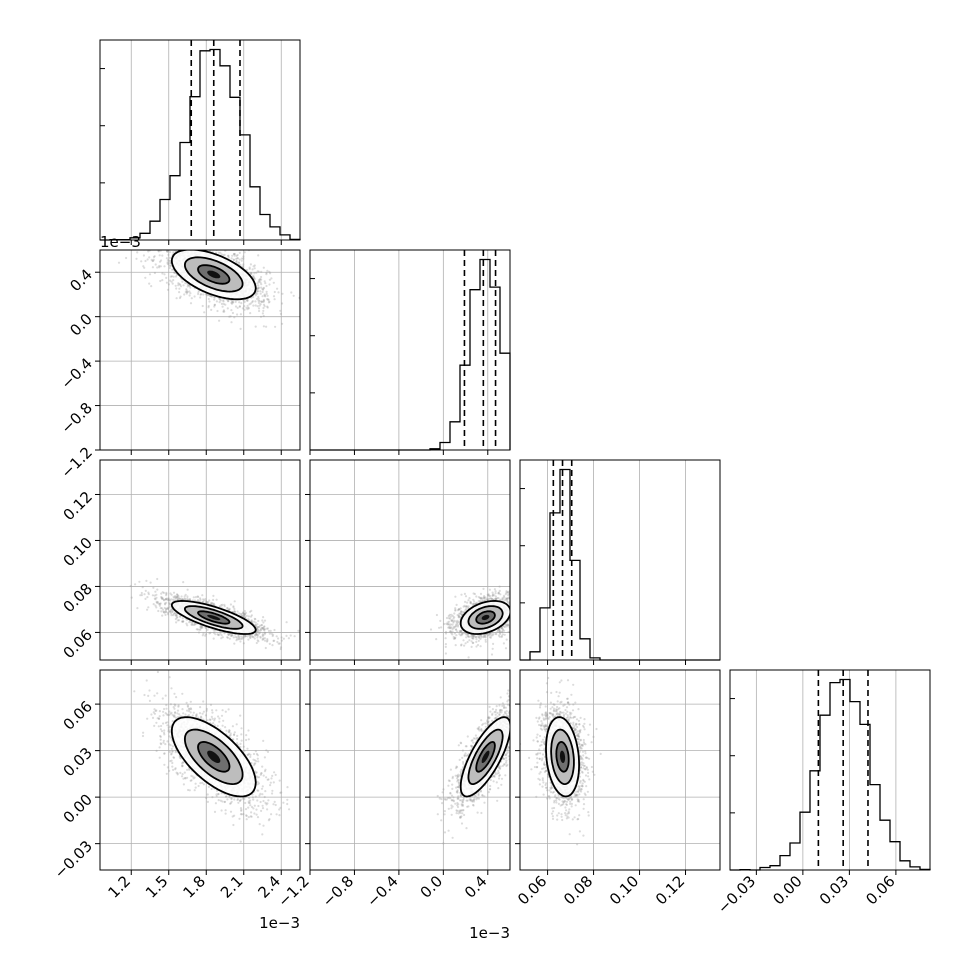 The width and height of the screenshot is (970, 970). Describe the element at coordinates (180, 562) in the screenshot. I see `panel-p0-p2: 0.060.080.100.12` at that location.